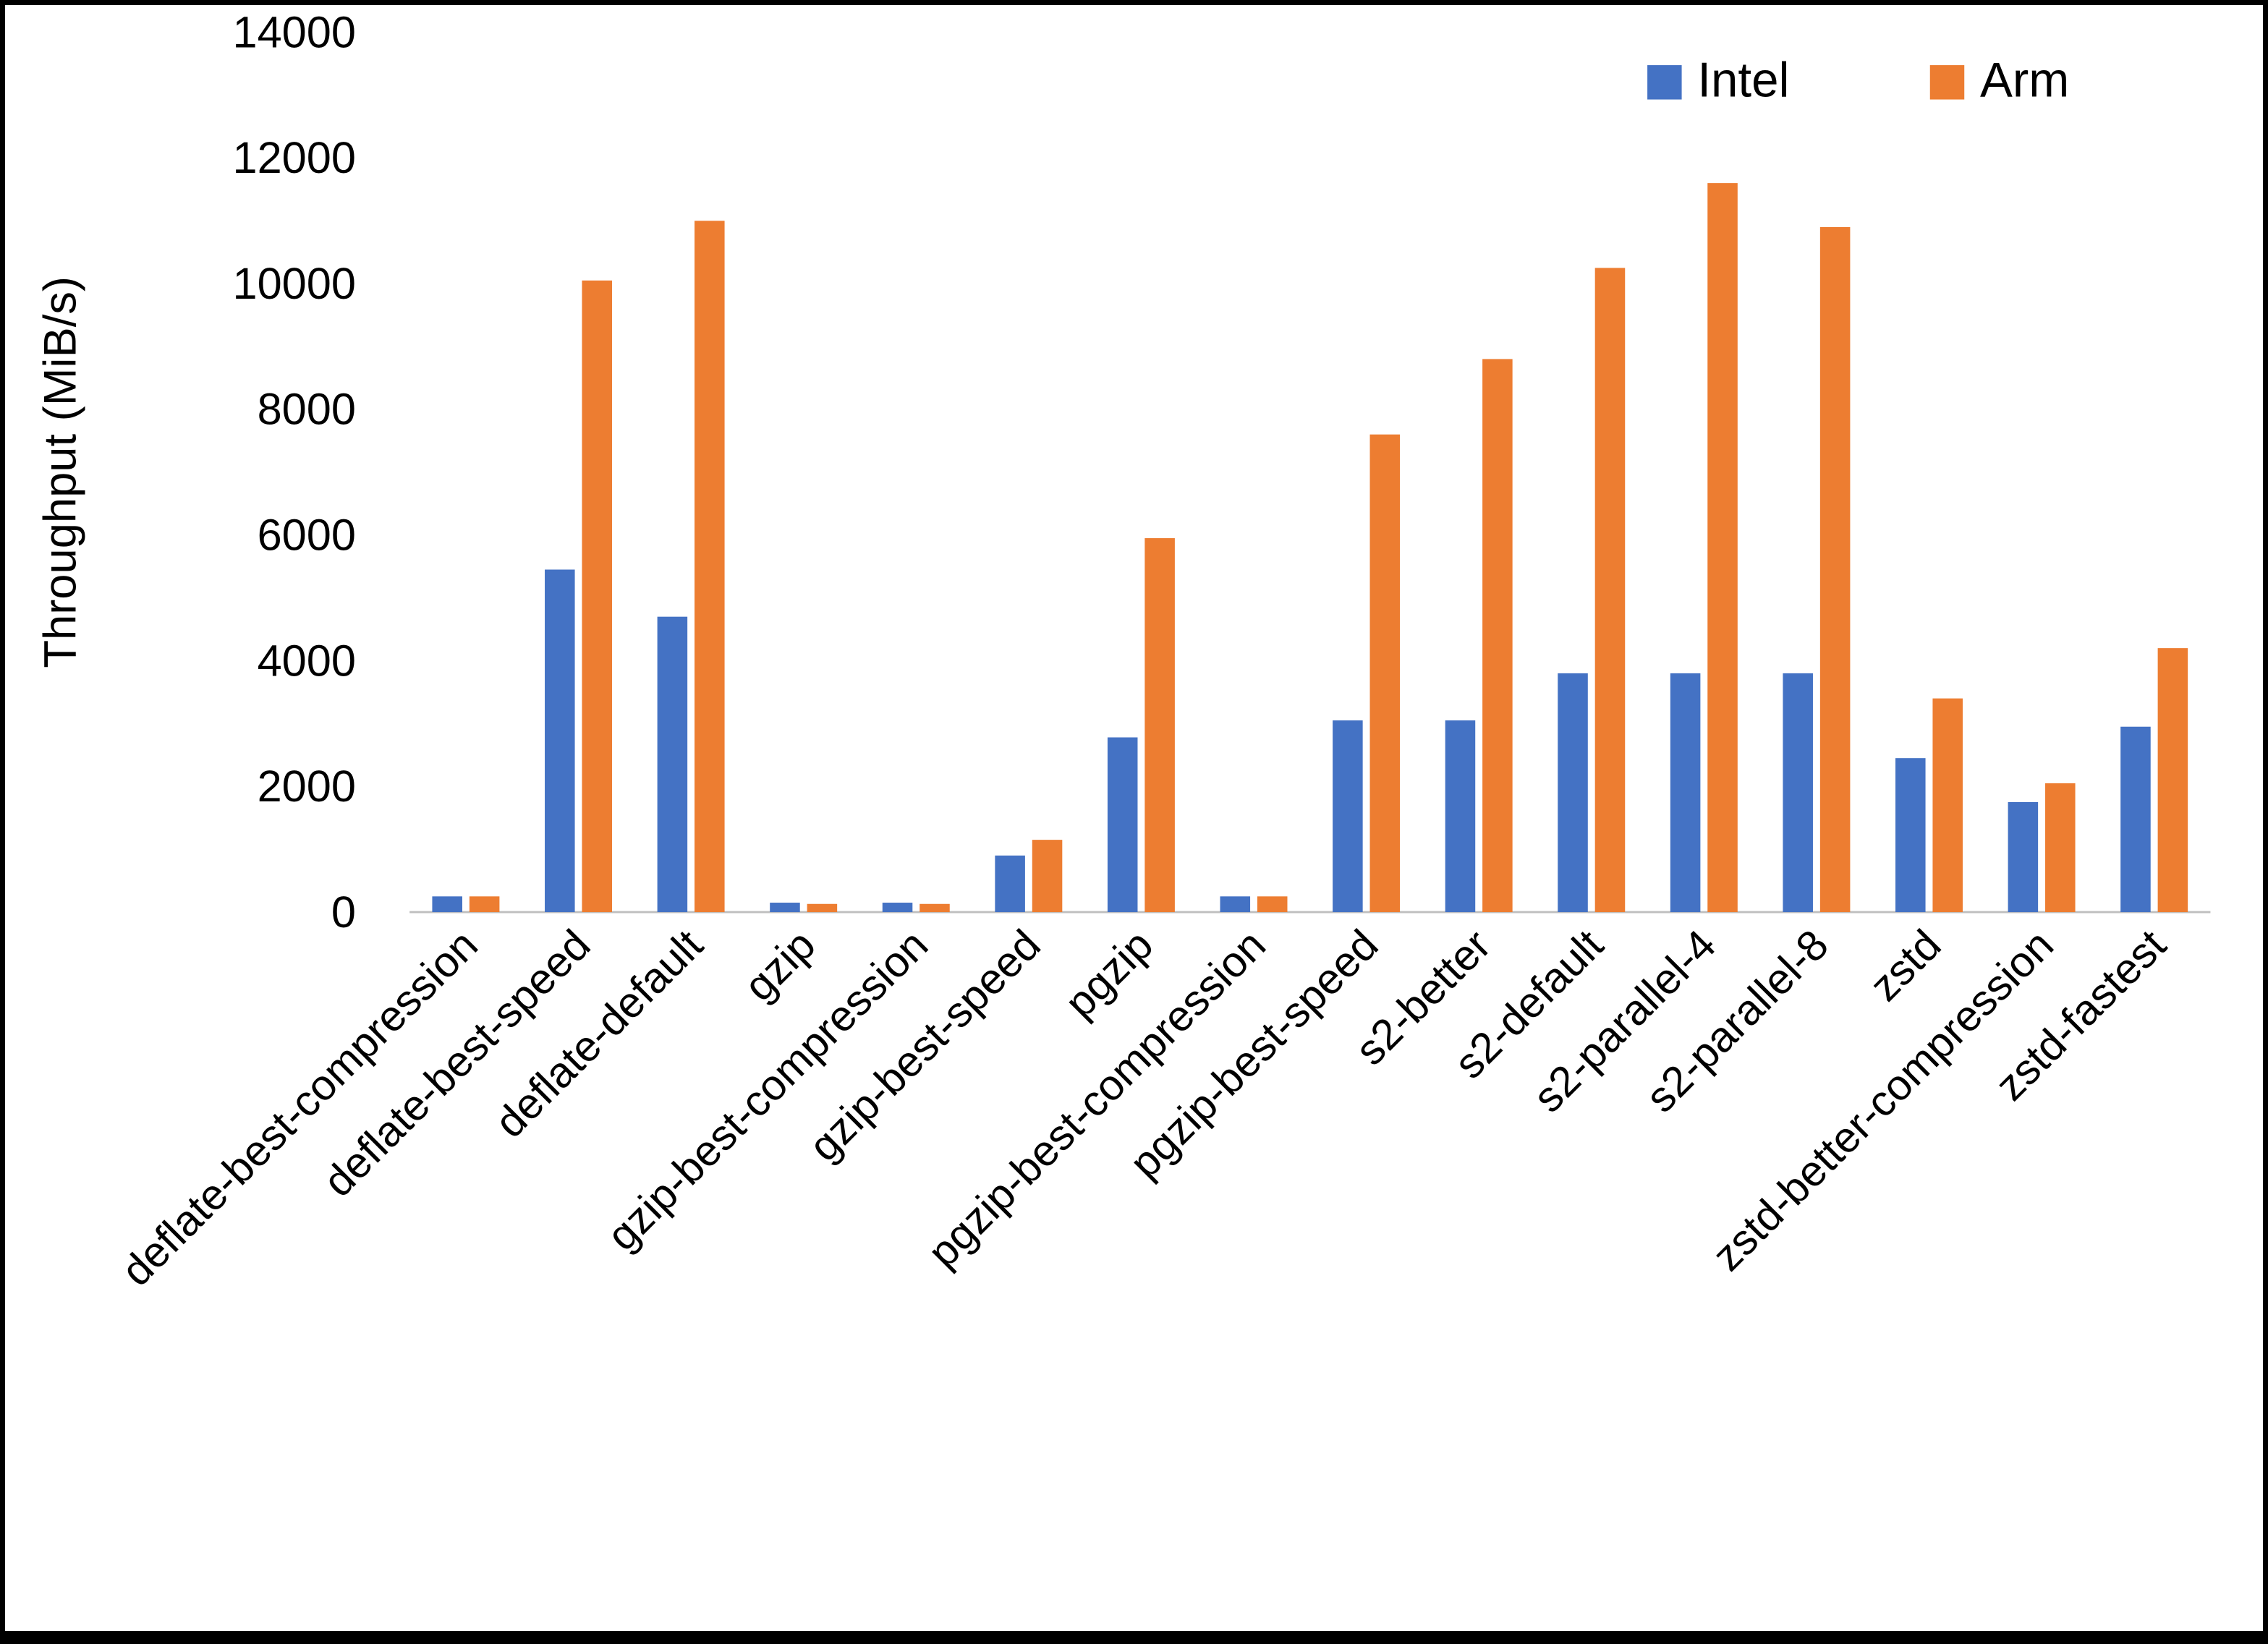  I want to click on bar-arm-pgzip-best-speed, so click(1385, 673).